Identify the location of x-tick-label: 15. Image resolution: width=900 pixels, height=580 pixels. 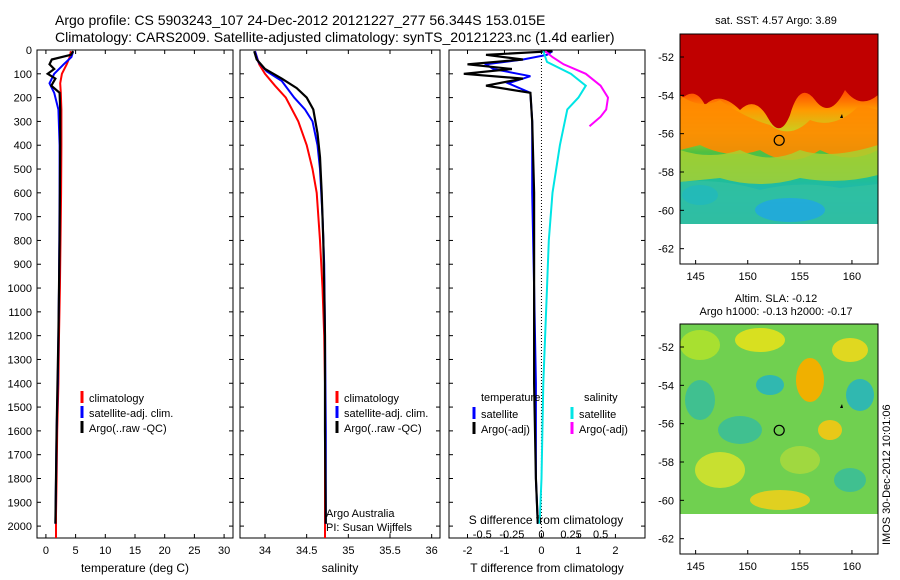
(135, 551).